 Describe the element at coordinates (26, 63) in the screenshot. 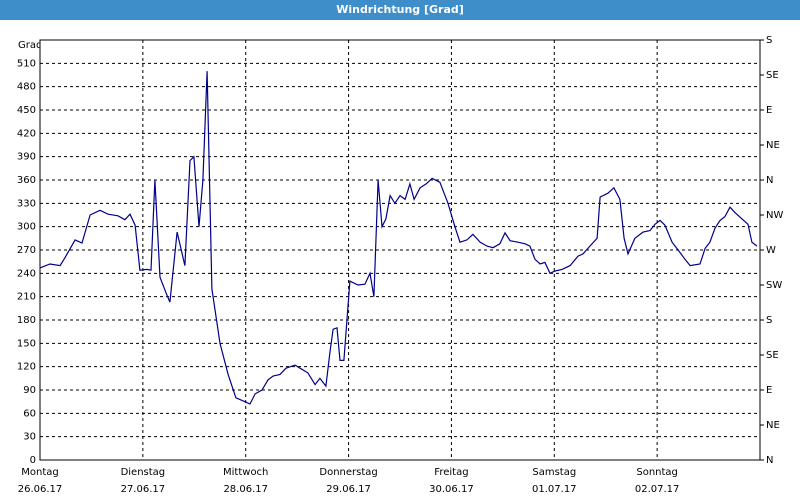

I see `y-tick-label: 510` at that location.